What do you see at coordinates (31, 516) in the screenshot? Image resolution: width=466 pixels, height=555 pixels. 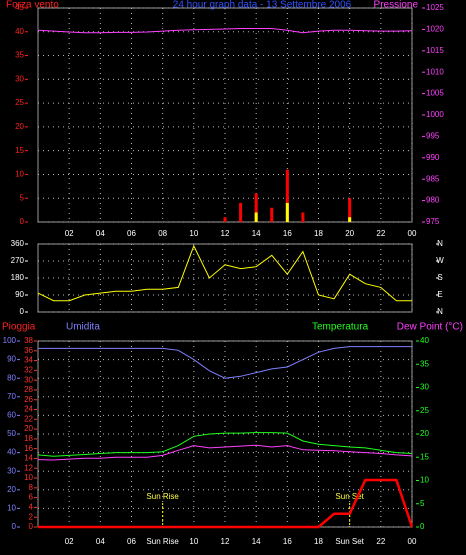 I see `y3-tick-label: 2` at bounding box center [31, 516].